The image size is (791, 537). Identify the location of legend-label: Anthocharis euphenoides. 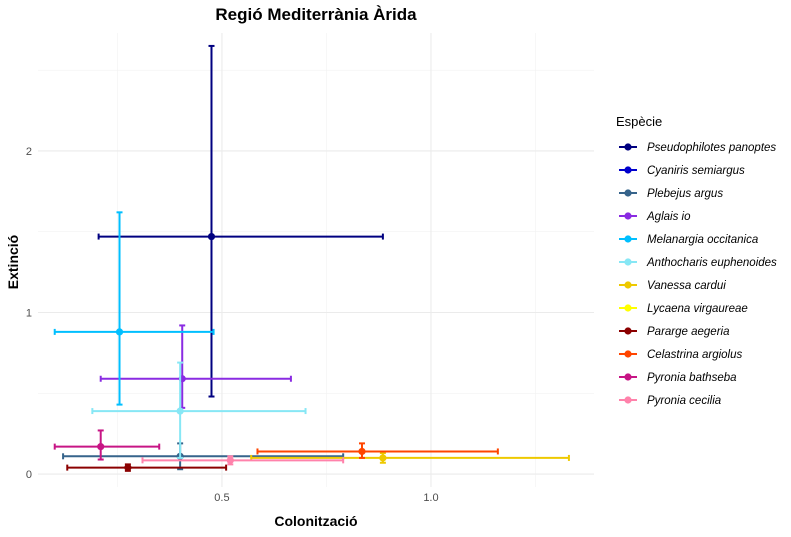
(711, 263).